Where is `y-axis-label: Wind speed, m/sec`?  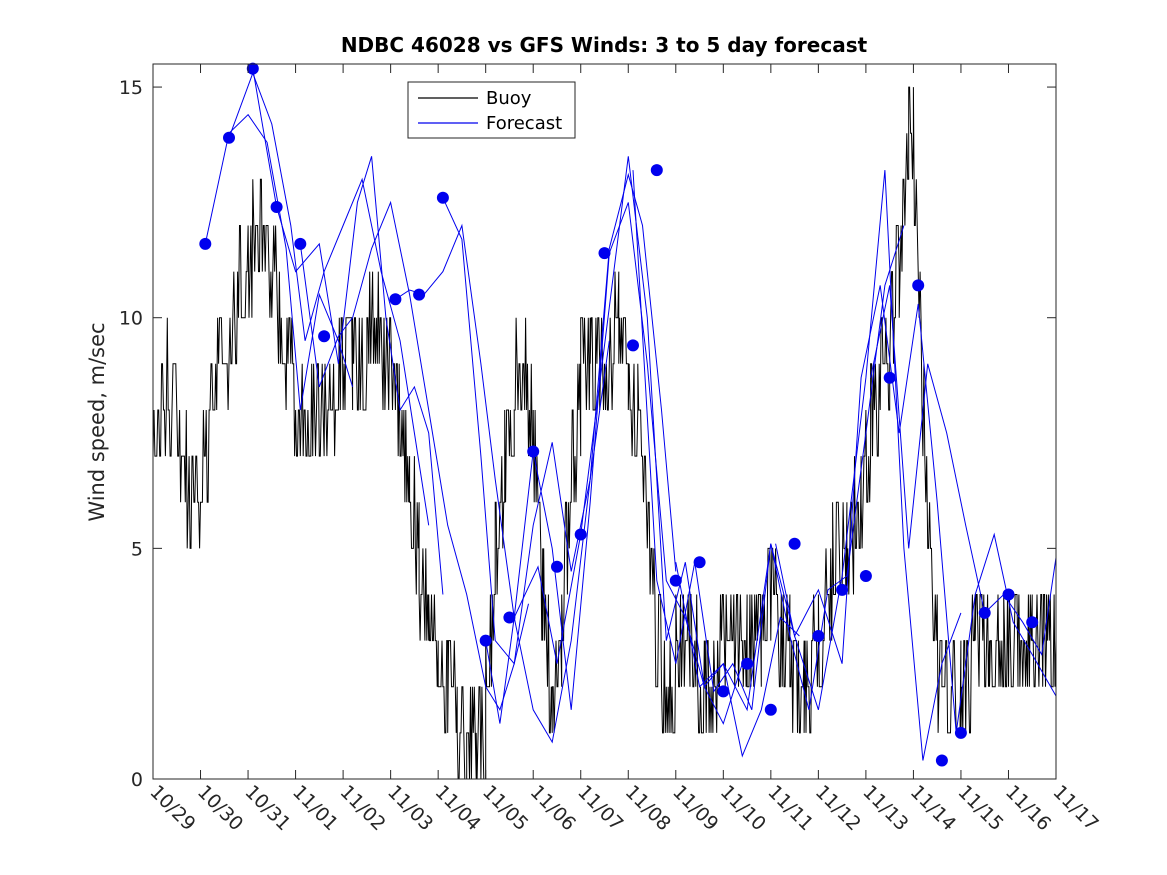
y-axis-label: Wind speed, m/sec is located at coordinates (97, 421).